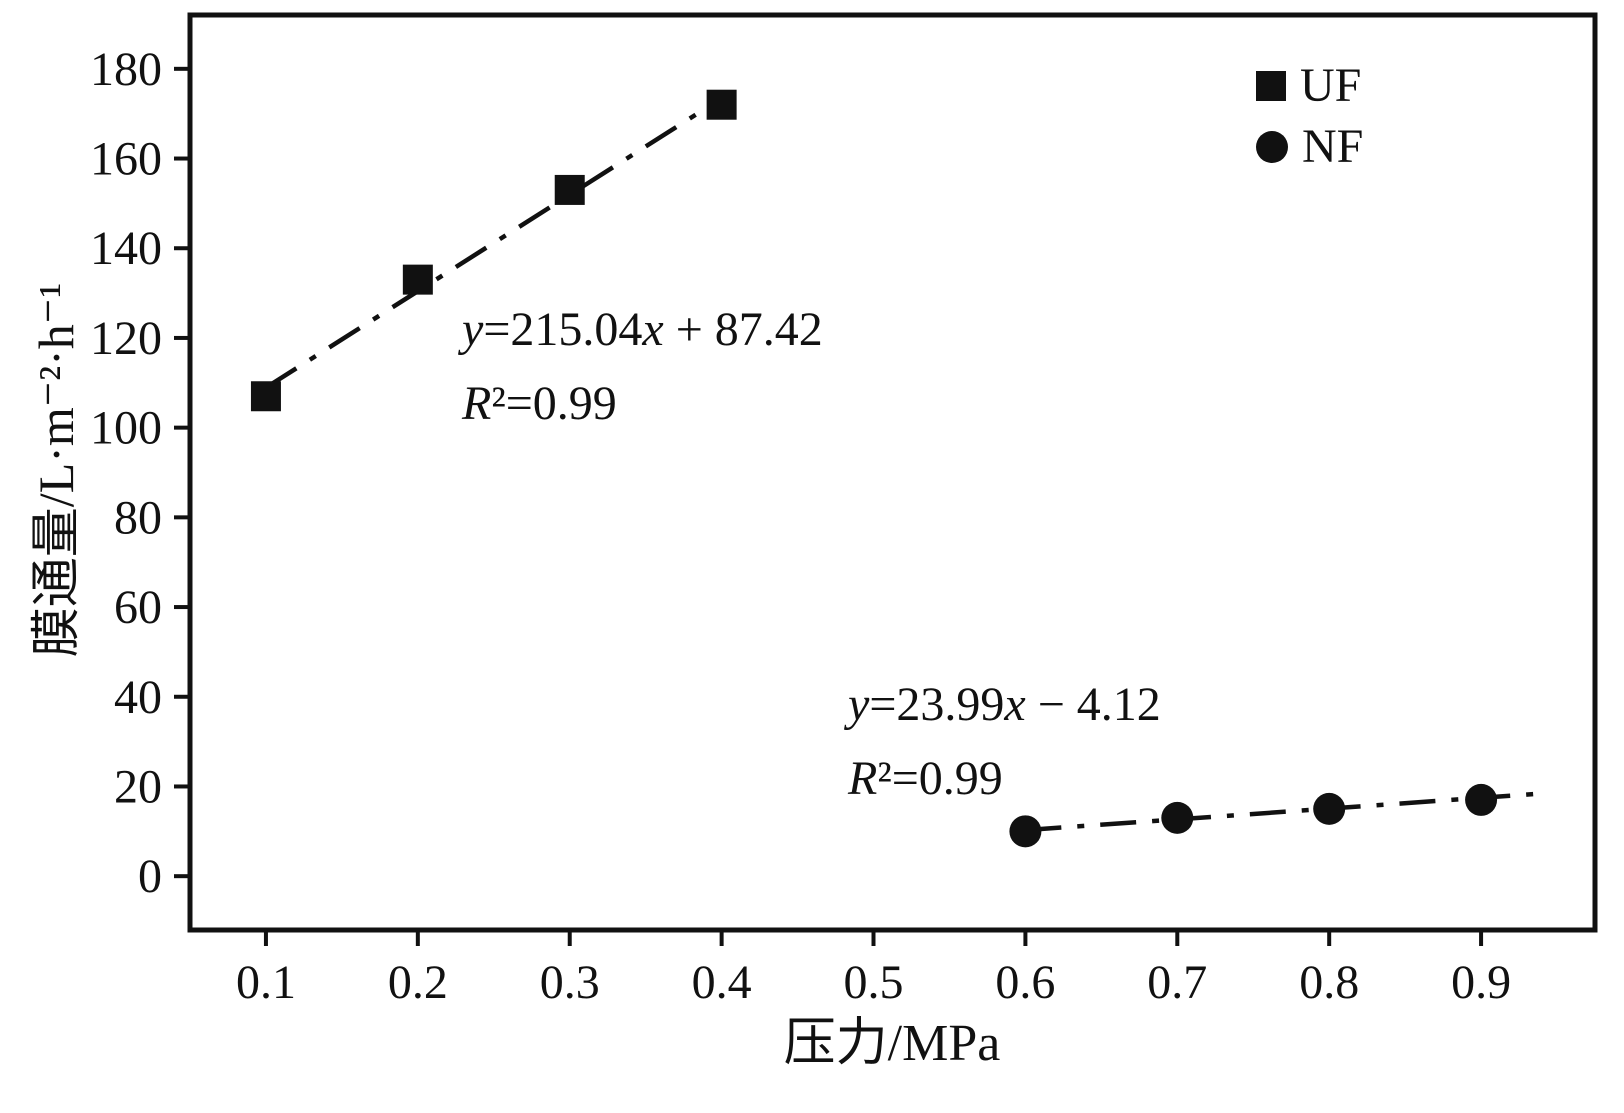 Image resolution: width=1624 pixels, height=1113 pixels. Describe the element at coordinates (892, 1043) in the screenshot. I see `x-axis-label: 压力/MPa` at that location.